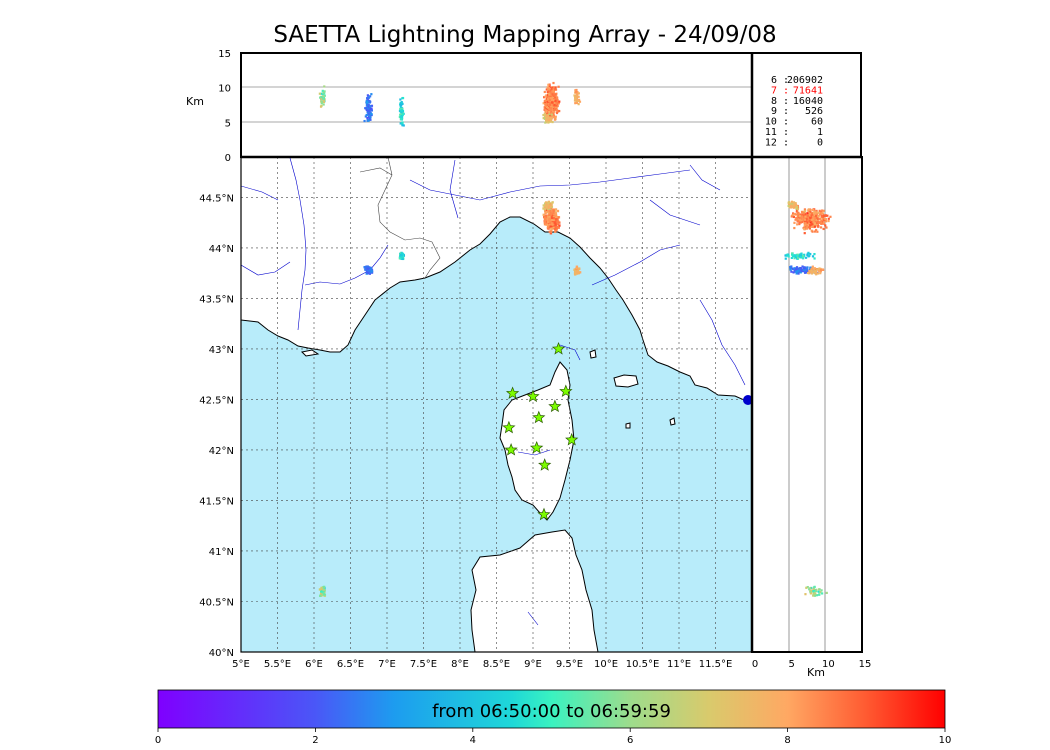  What do you see at coordinates (216, 299) in the screenshot?
I see `latitude-tick-label: 43.5°N` at bounding box center [216, 299].